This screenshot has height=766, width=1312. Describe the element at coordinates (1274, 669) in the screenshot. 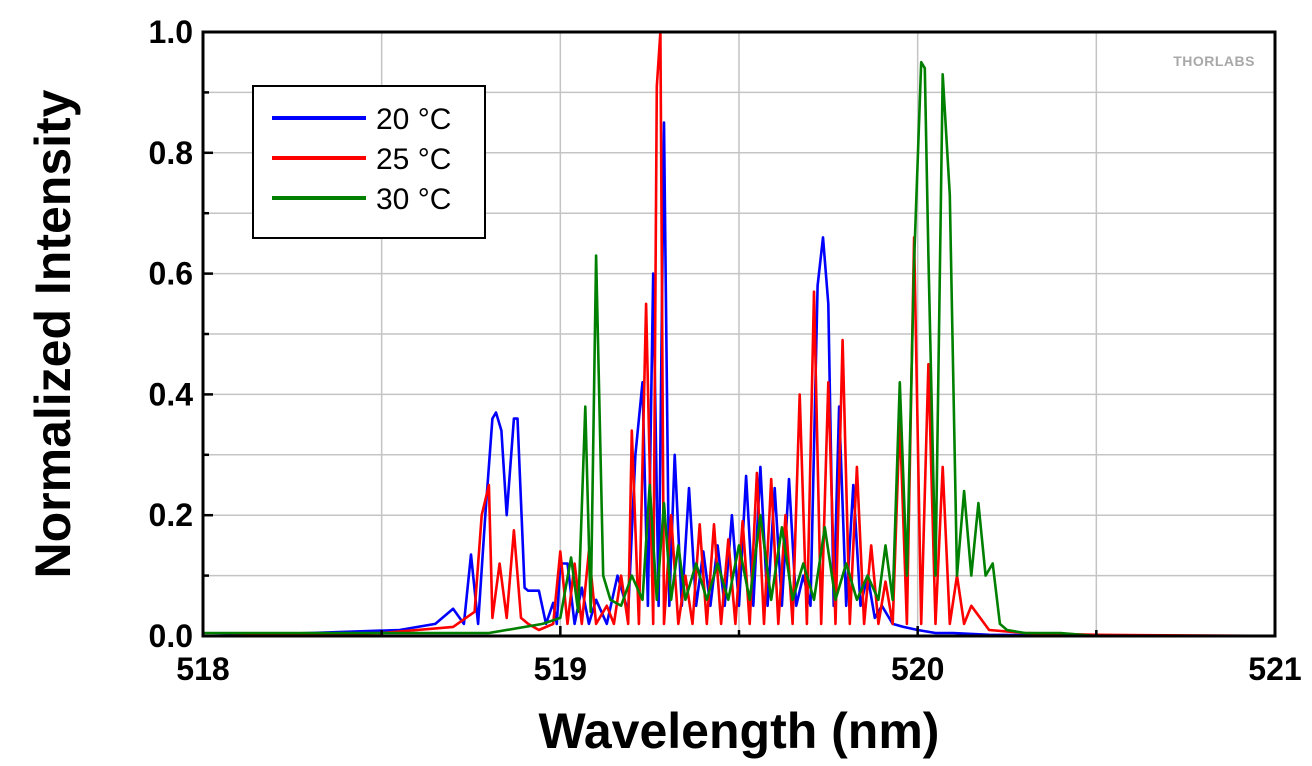

I see `x-tick-label: 521` at that location.